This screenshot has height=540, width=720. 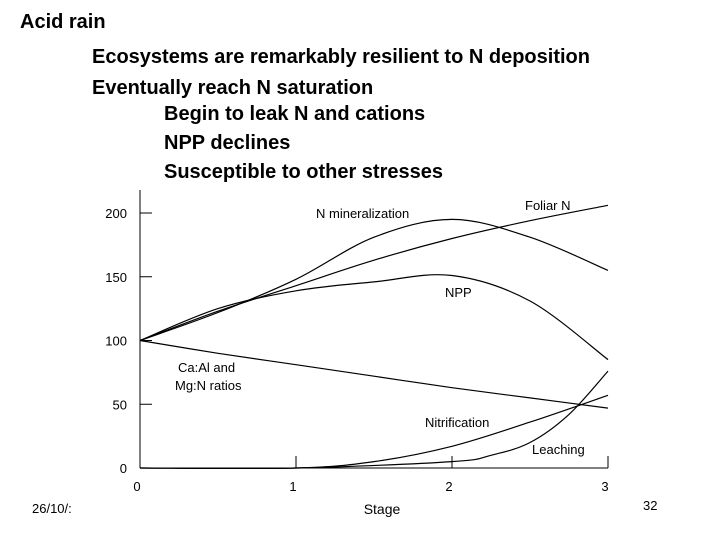 What do you see at coordinates (116, 277) in the screenshot?
I see `y-tick-label: 150` at bounding box center [116, 277].